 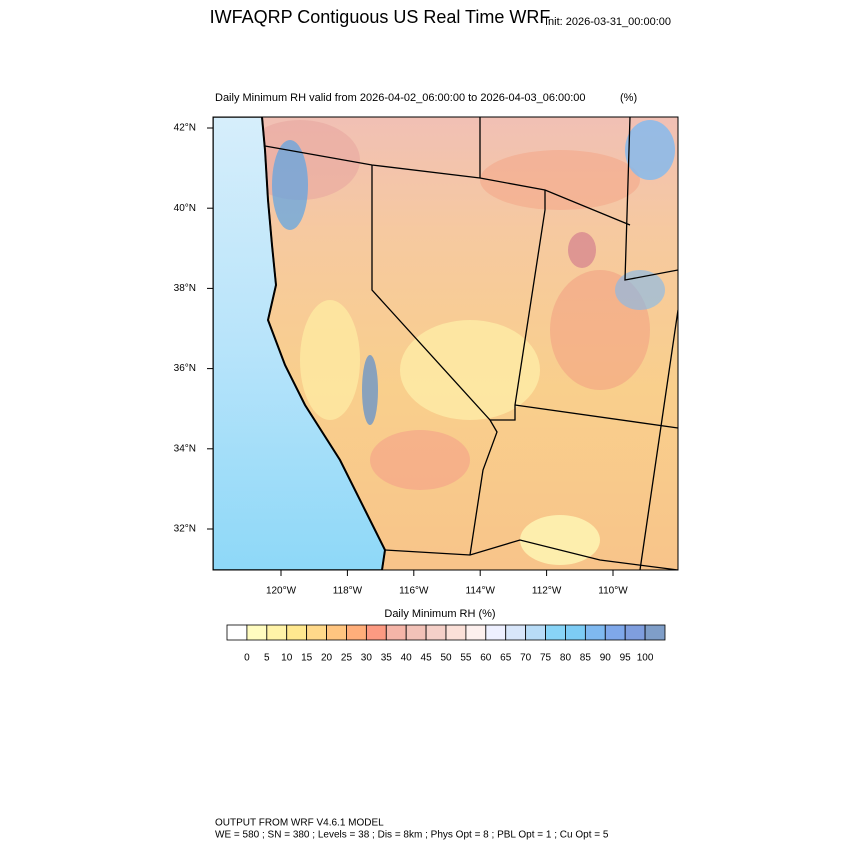 I want to click on colorbar-label: 60, so click(x=486, y=658).